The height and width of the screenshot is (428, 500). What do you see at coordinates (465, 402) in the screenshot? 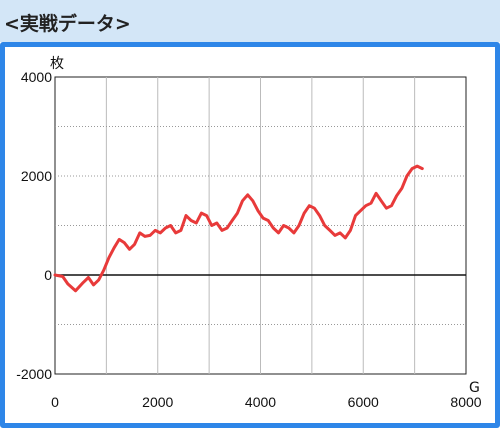
I see `x-tick-label: 8000` at bounding box center [465, 402].